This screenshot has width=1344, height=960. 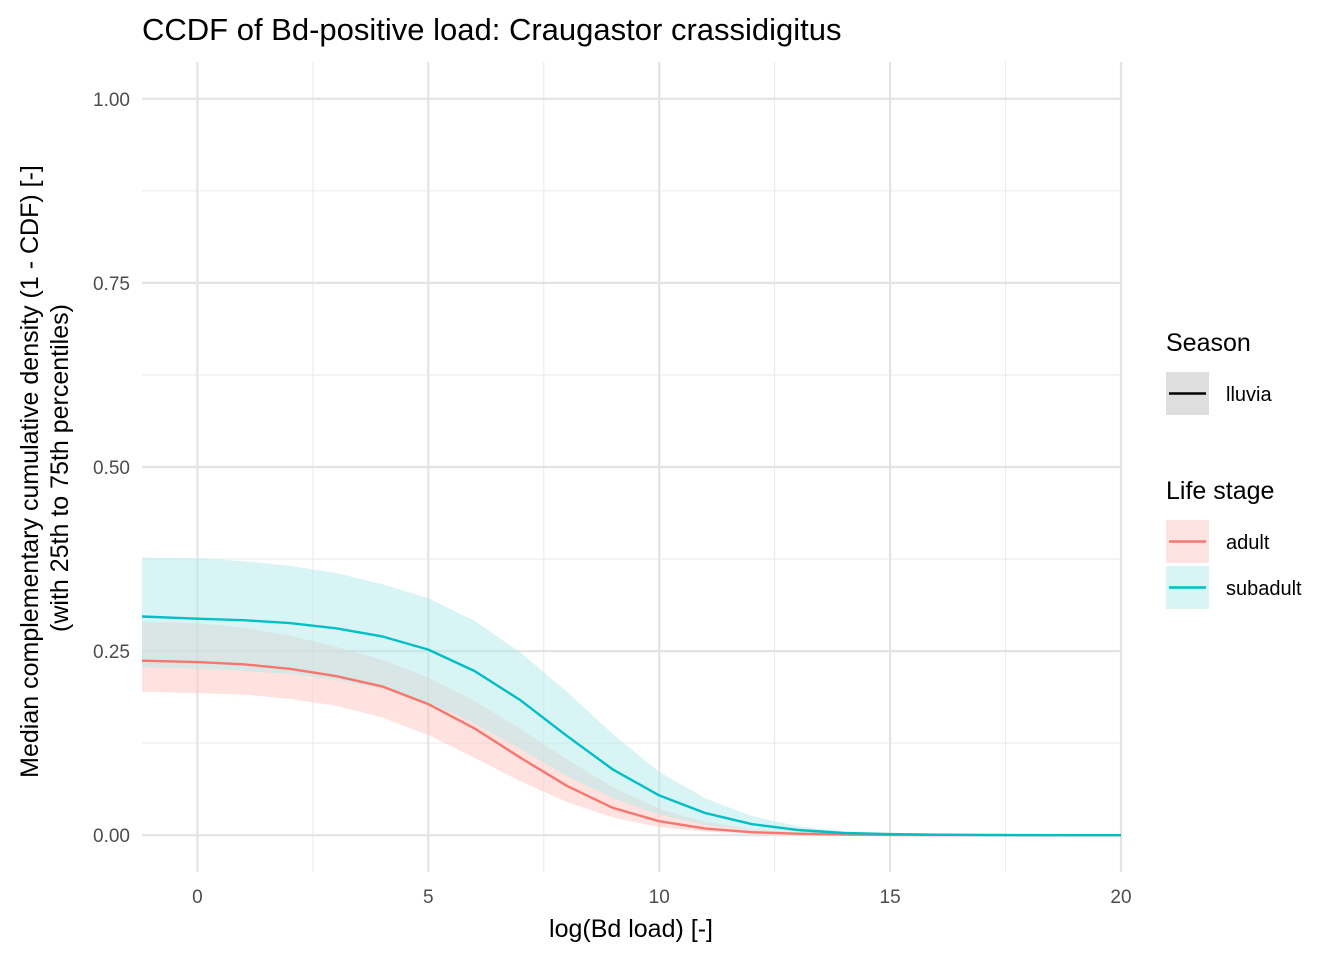 I want to click on y-tick-label: 1.00, so click(x=111, y=100).